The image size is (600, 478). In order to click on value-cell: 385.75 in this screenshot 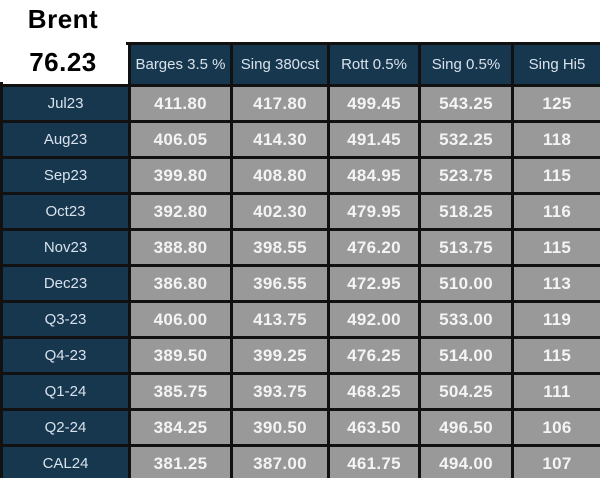, I will do `click(180, 391)`.